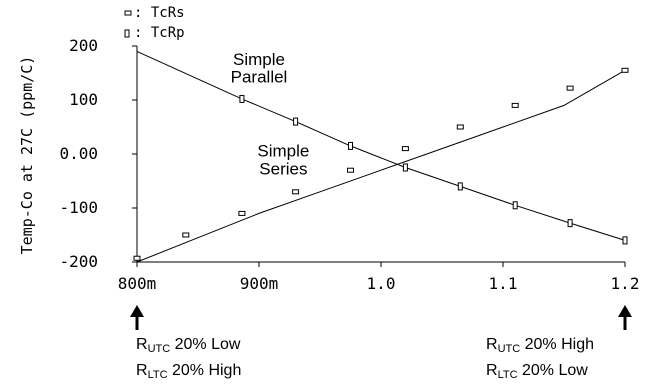 Image resolution: width=646 pixels, height=386 pixels. I want to click on legend-marker-tcrs, so click(128, 13).